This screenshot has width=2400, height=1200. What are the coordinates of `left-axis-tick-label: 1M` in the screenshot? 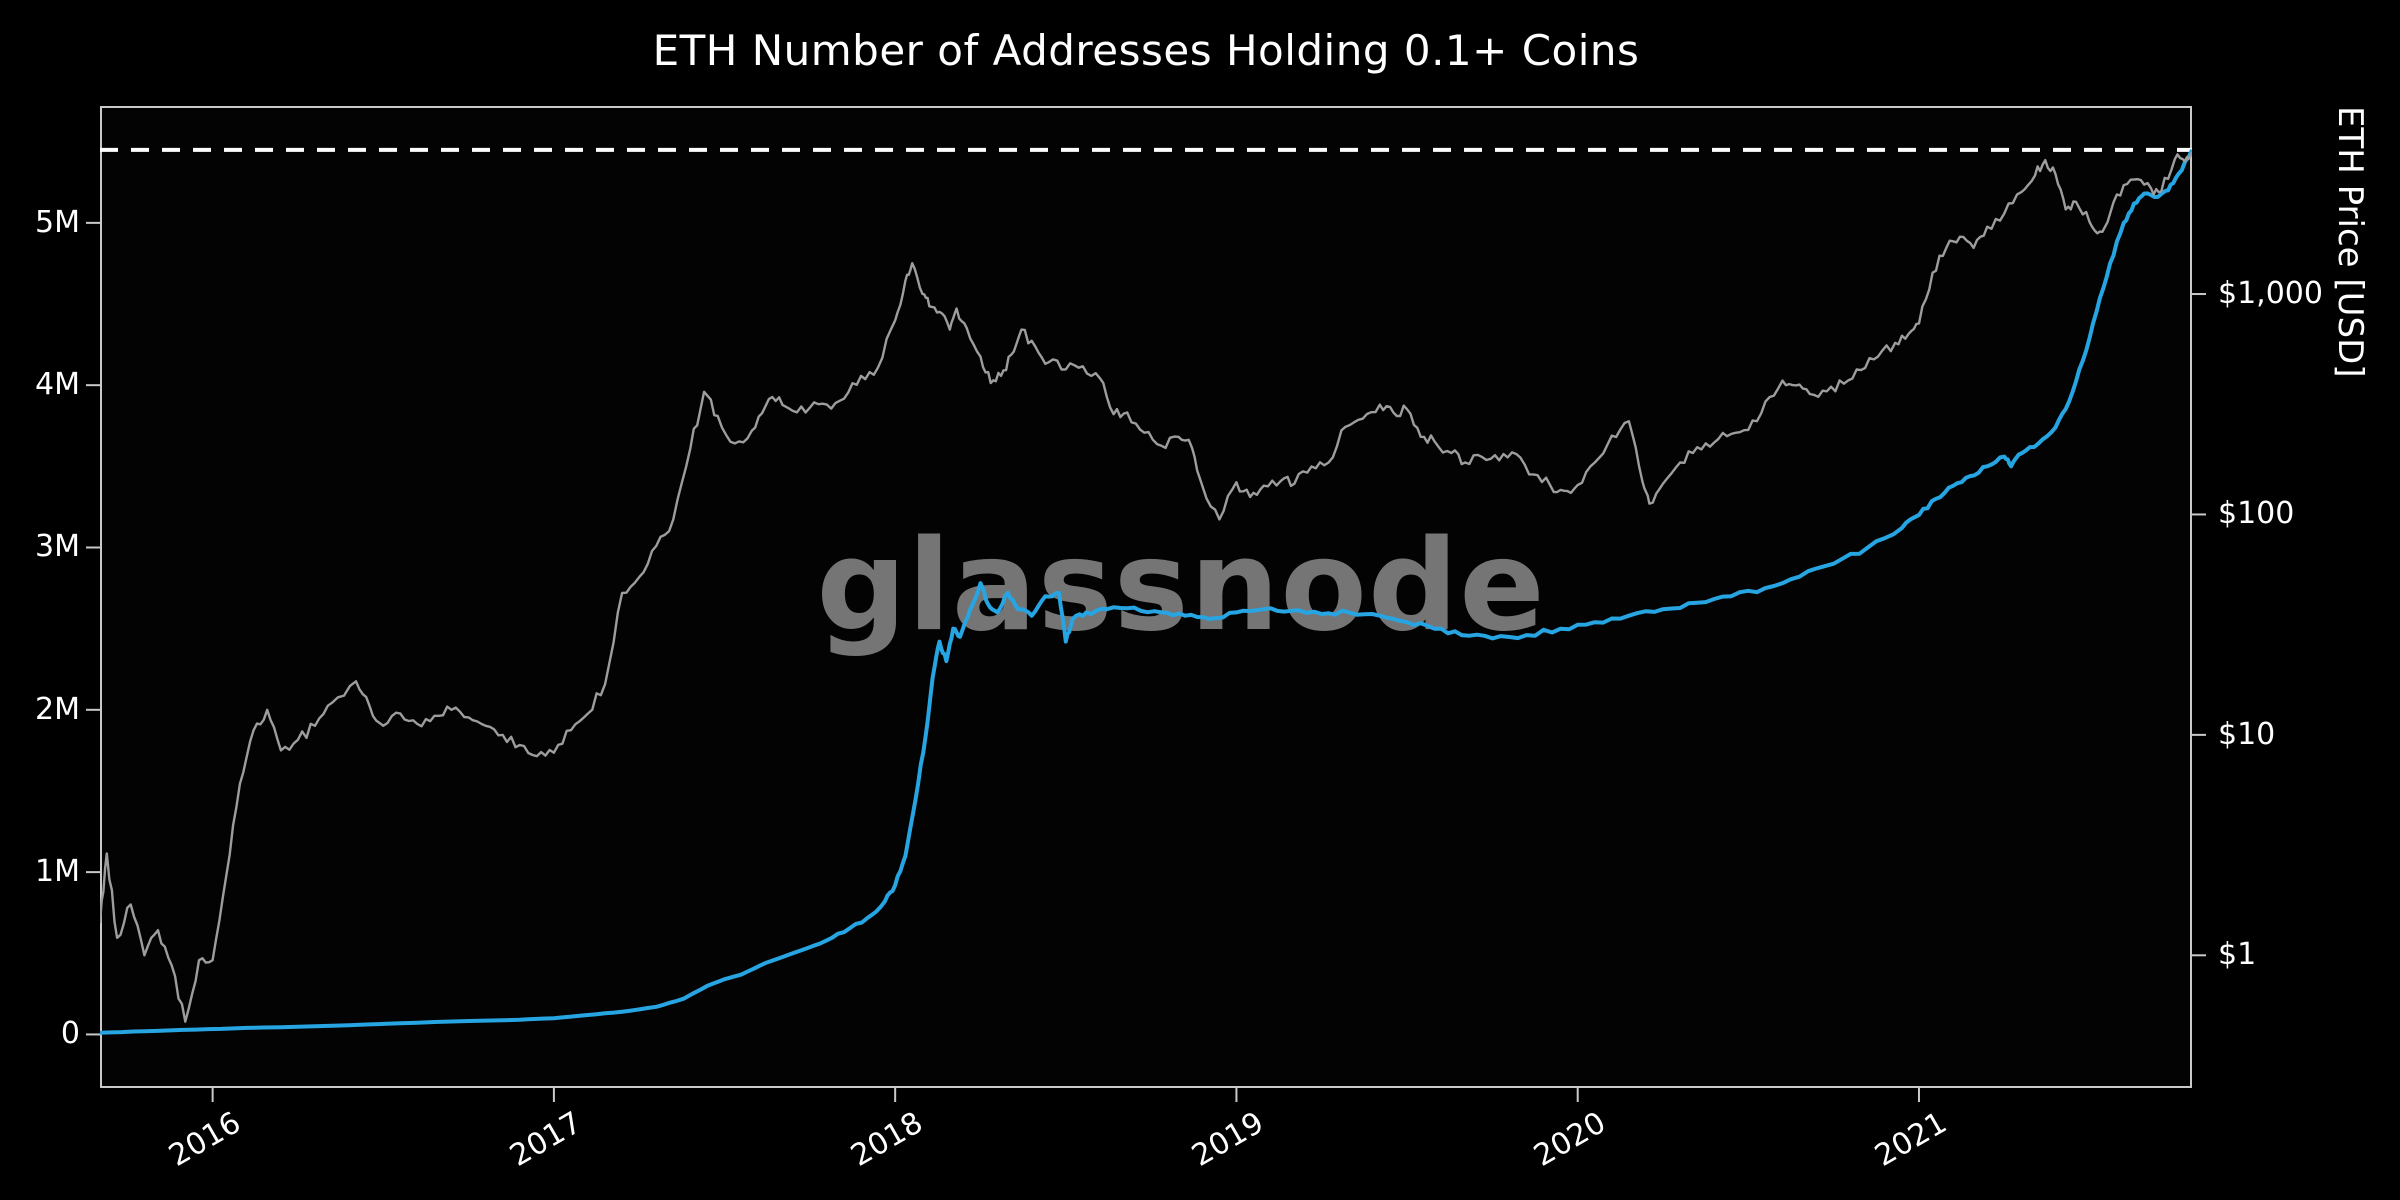 It's located at (57, 872).